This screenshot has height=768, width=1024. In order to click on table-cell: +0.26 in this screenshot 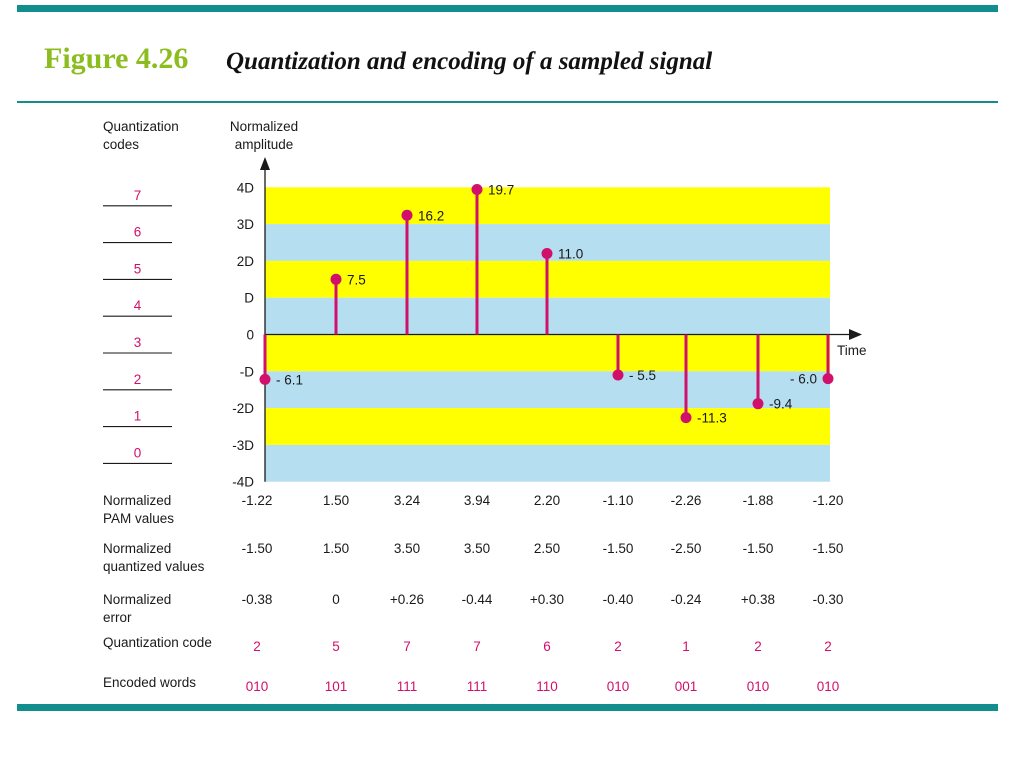, I will do `click(407, 599)`.